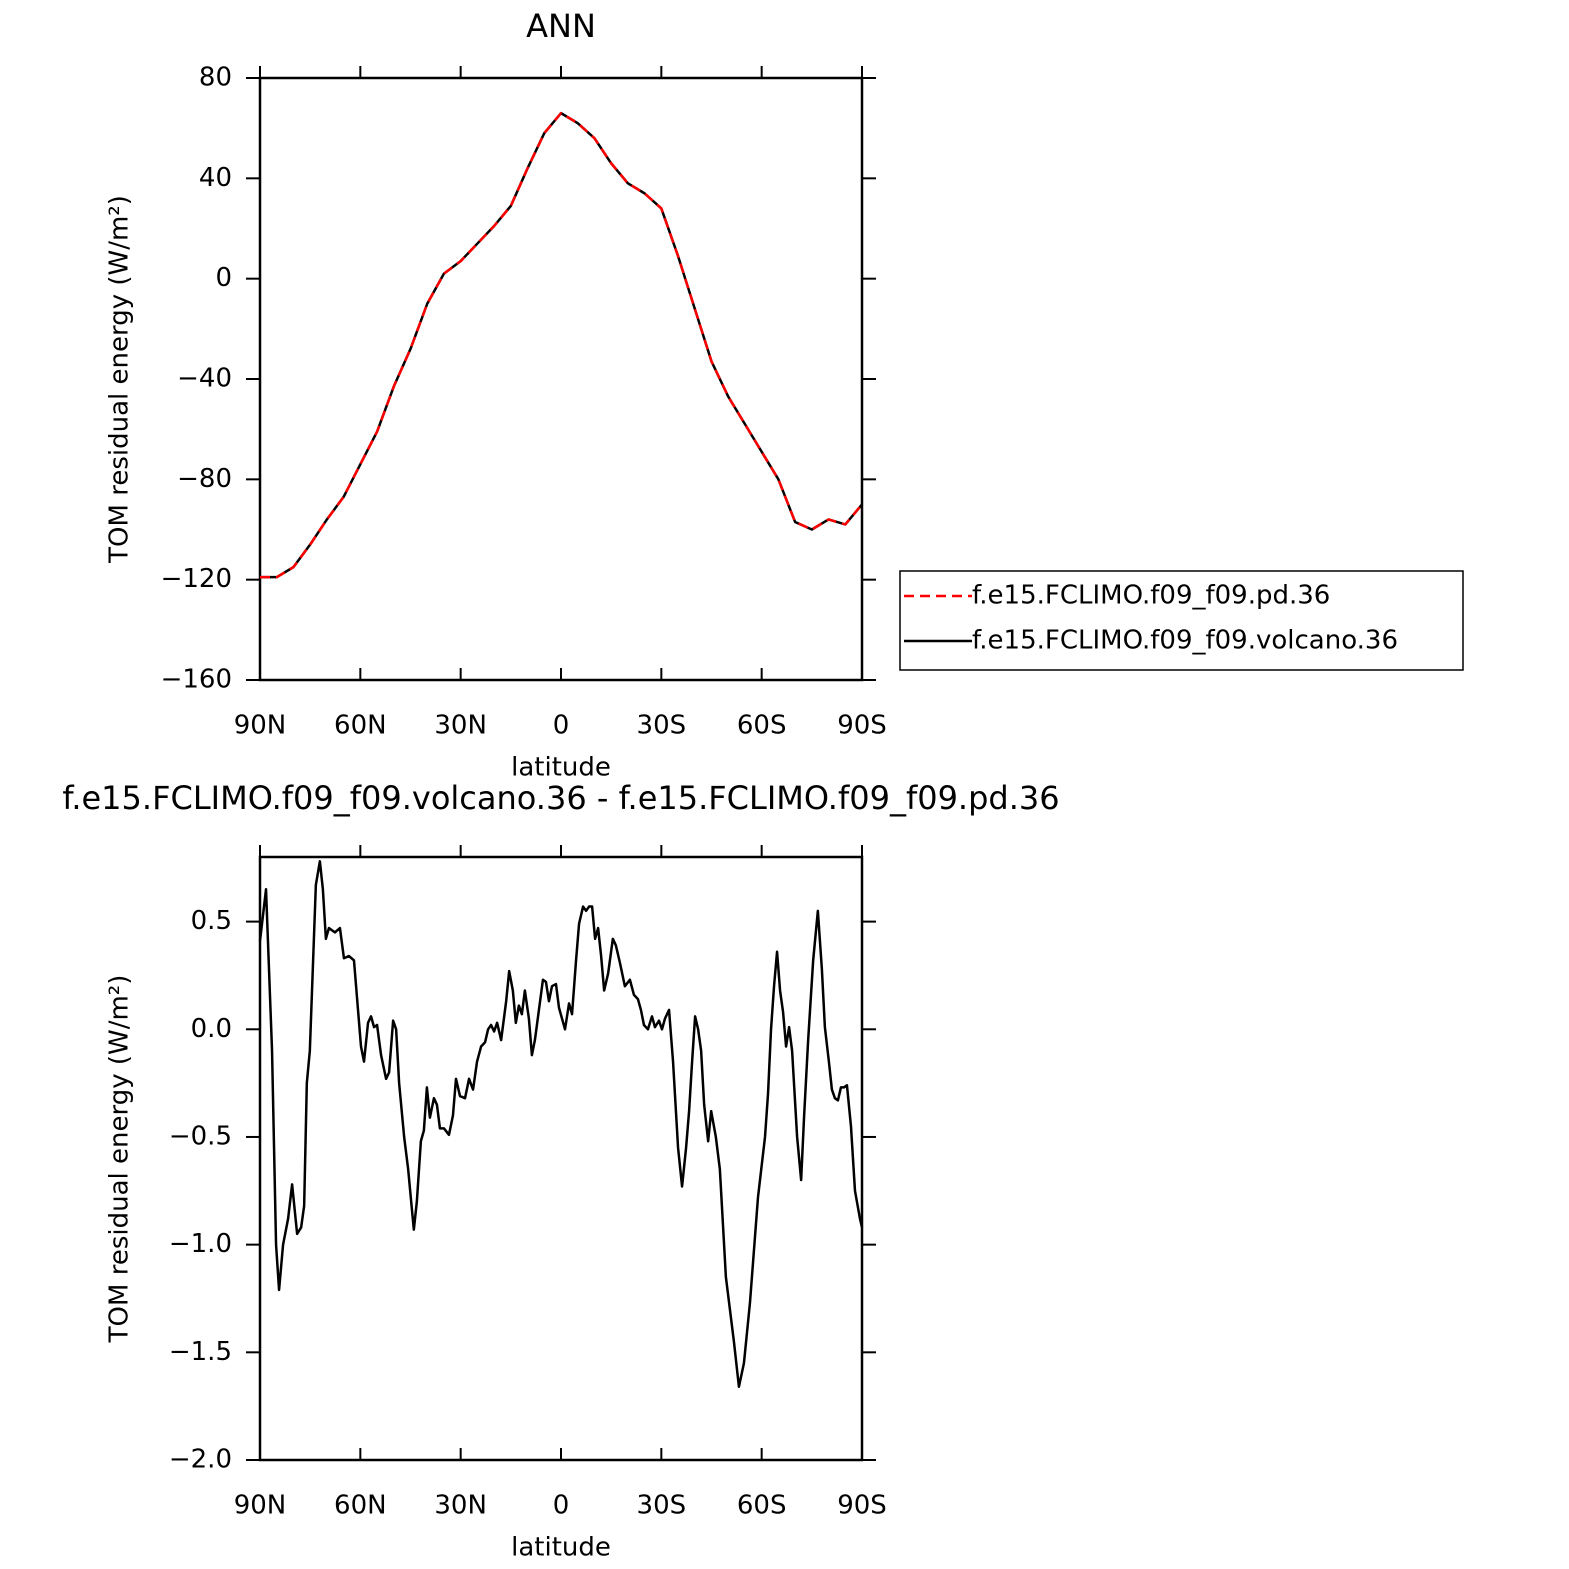 The image size is (1569, 1569). What do you see at coordinates (204, 379) in the screenshot?
I see `y-tick-label: −40` at bounding box center [204, 379].